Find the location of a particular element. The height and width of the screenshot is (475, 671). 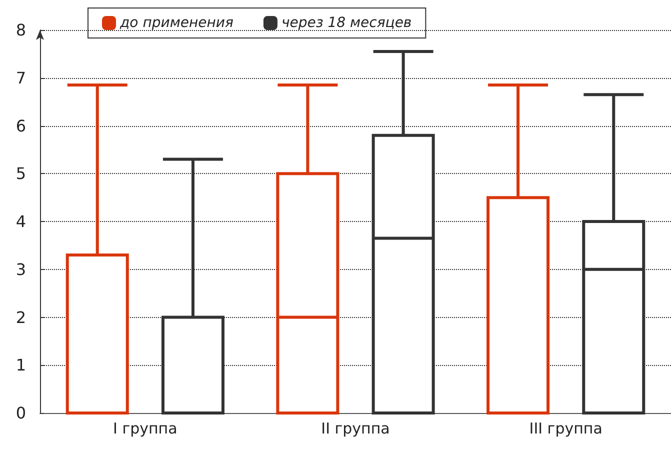

y-tick-label: 3 is located at coordinates (21, 269).